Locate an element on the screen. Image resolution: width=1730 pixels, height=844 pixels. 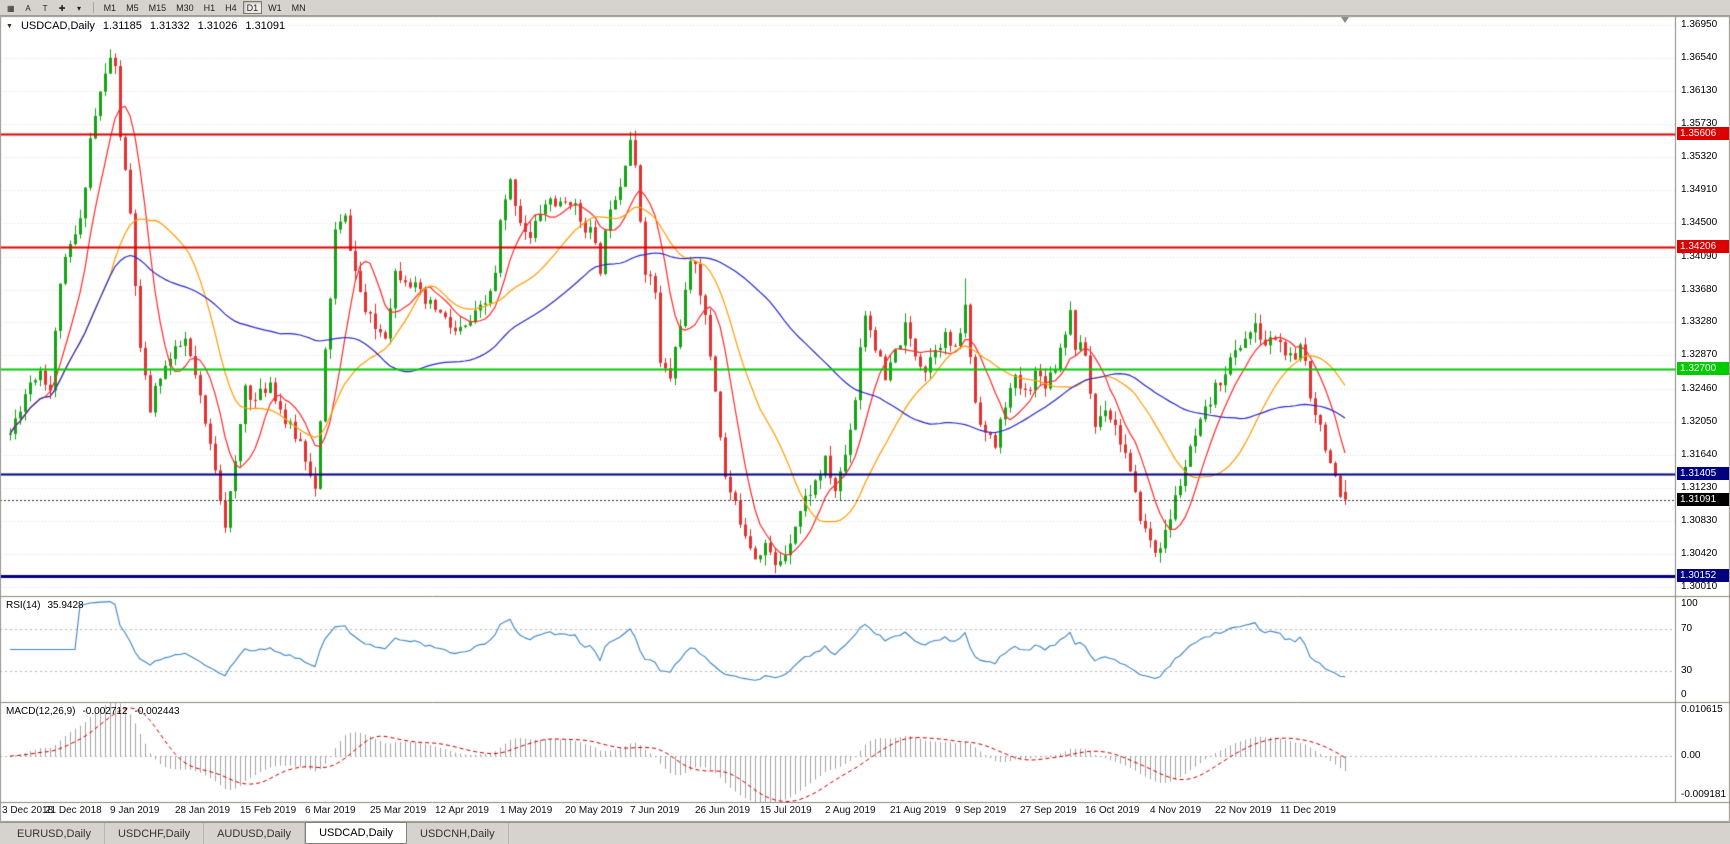
time-axis-label: 27 Sep 2019 is located at coordinates (1048, 810).